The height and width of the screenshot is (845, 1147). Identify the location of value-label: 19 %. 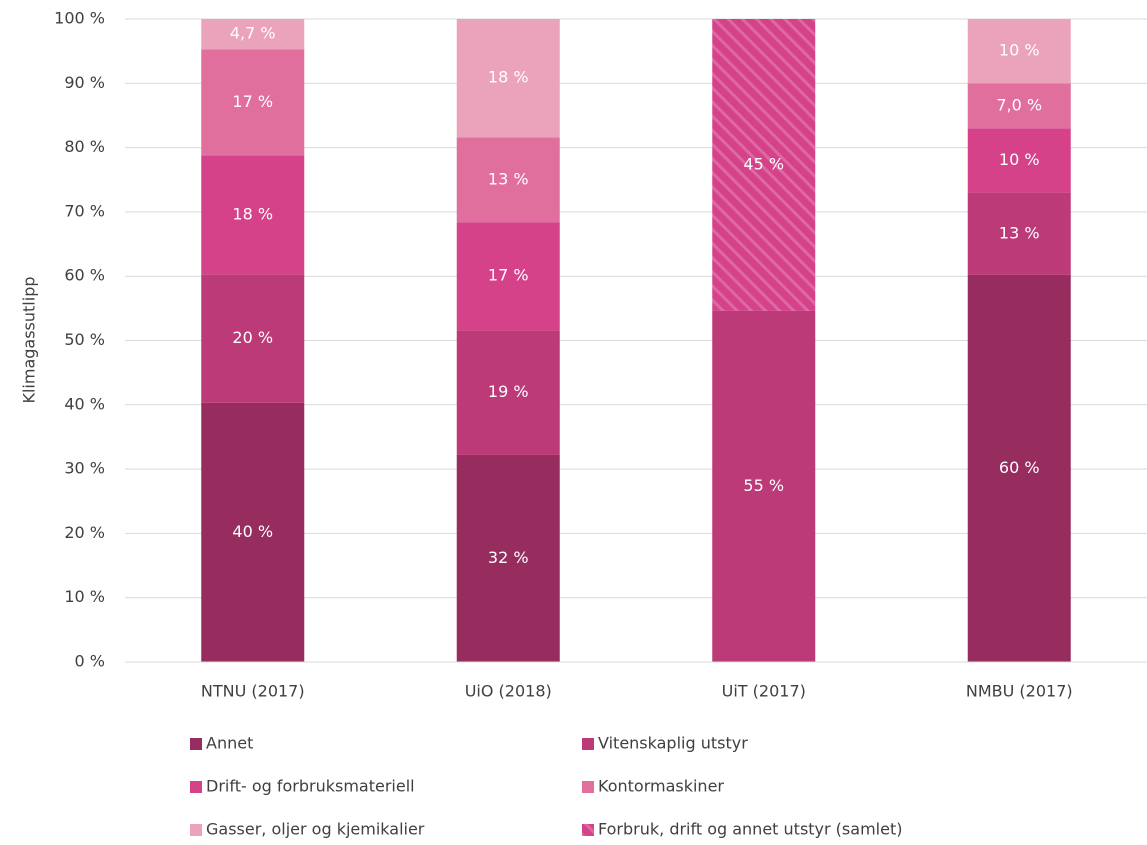
(508, 391).